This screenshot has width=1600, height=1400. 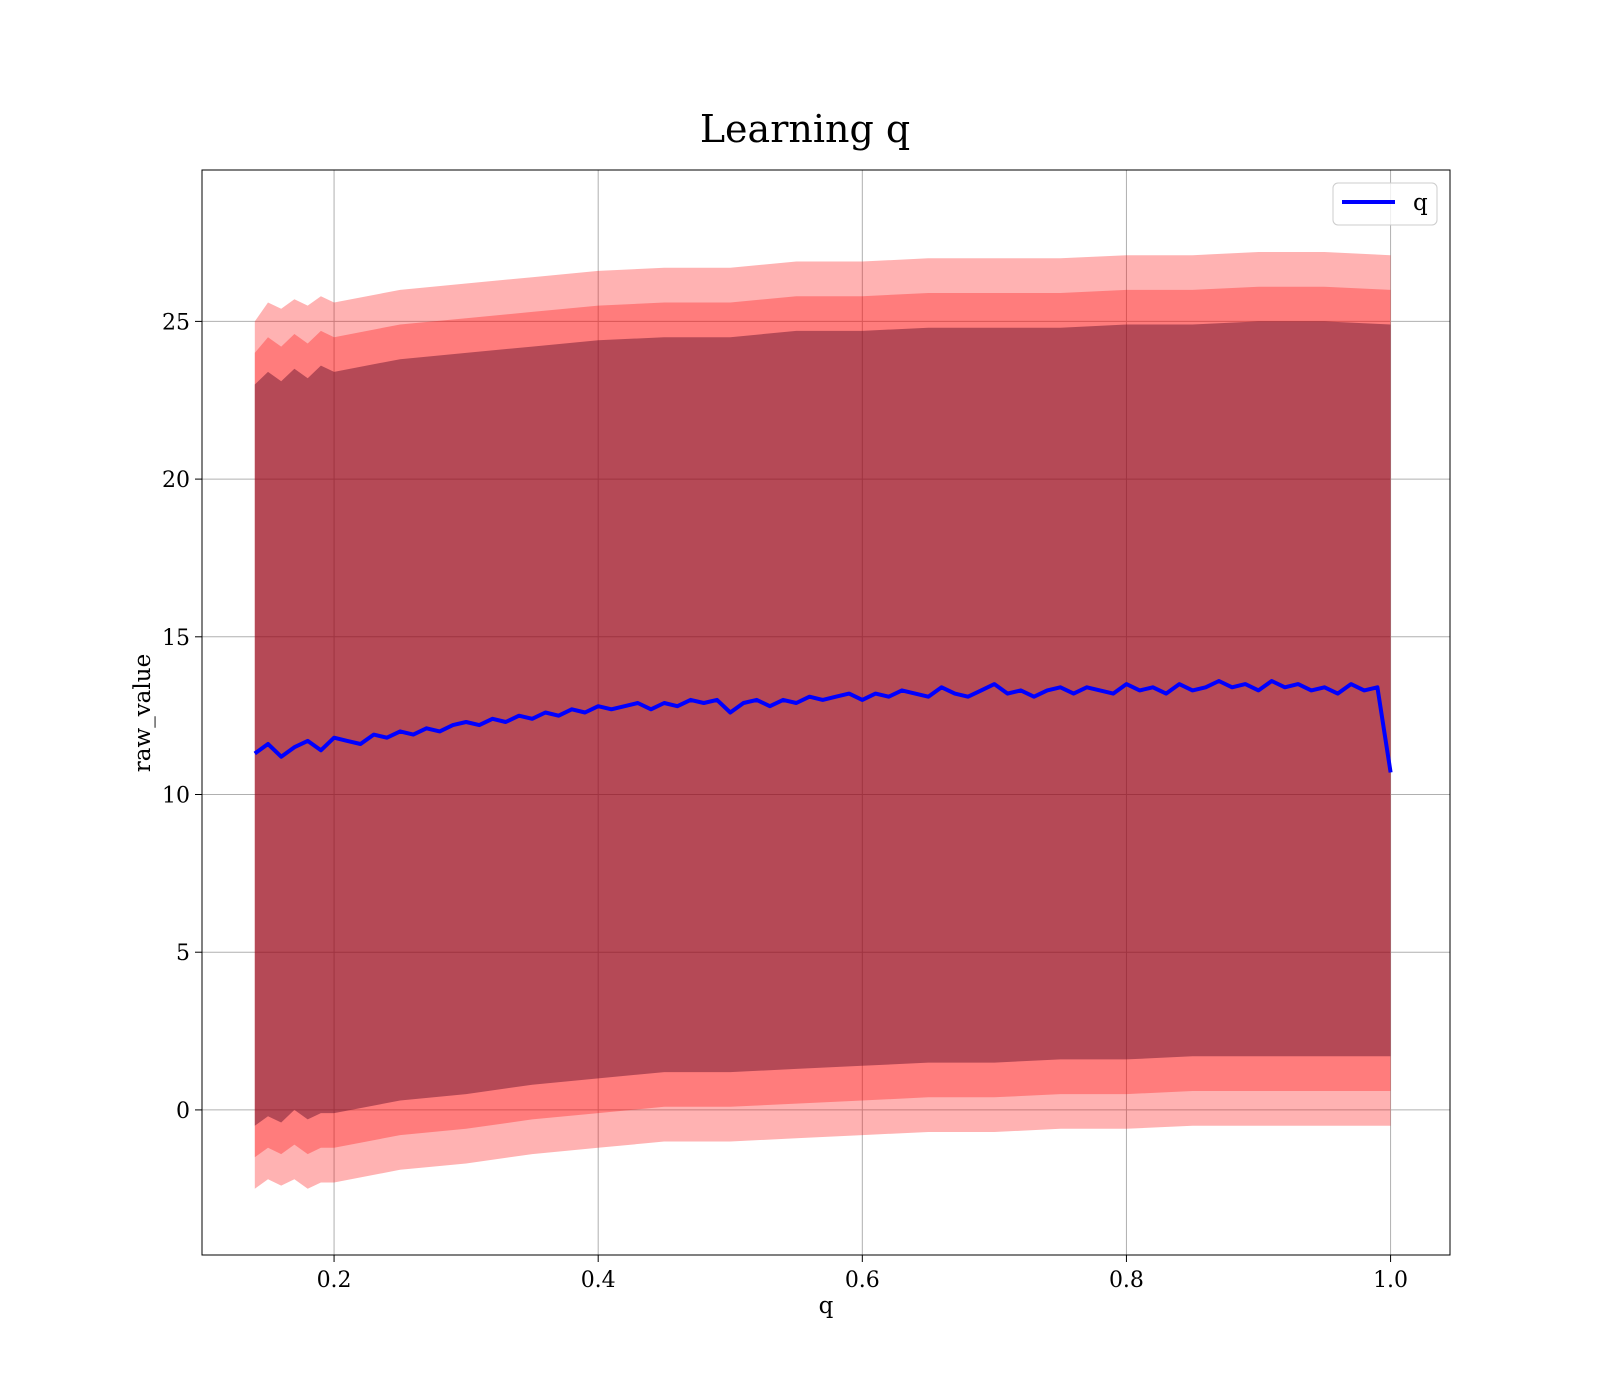 I want to click on y-tick-label: 0, so click(x=183, y=1111).